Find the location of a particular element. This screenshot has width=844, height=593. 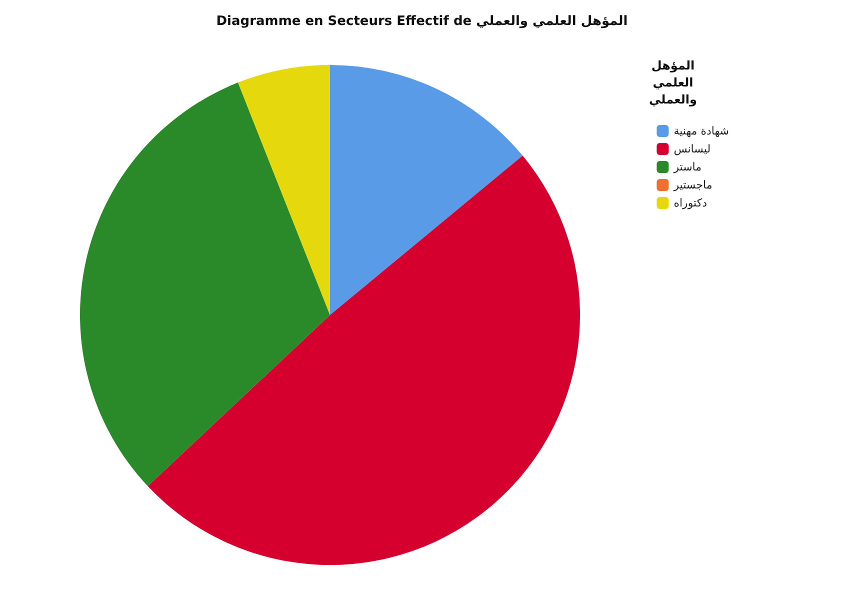

legend-label: ماجستير is located at coordinates (692, 185).